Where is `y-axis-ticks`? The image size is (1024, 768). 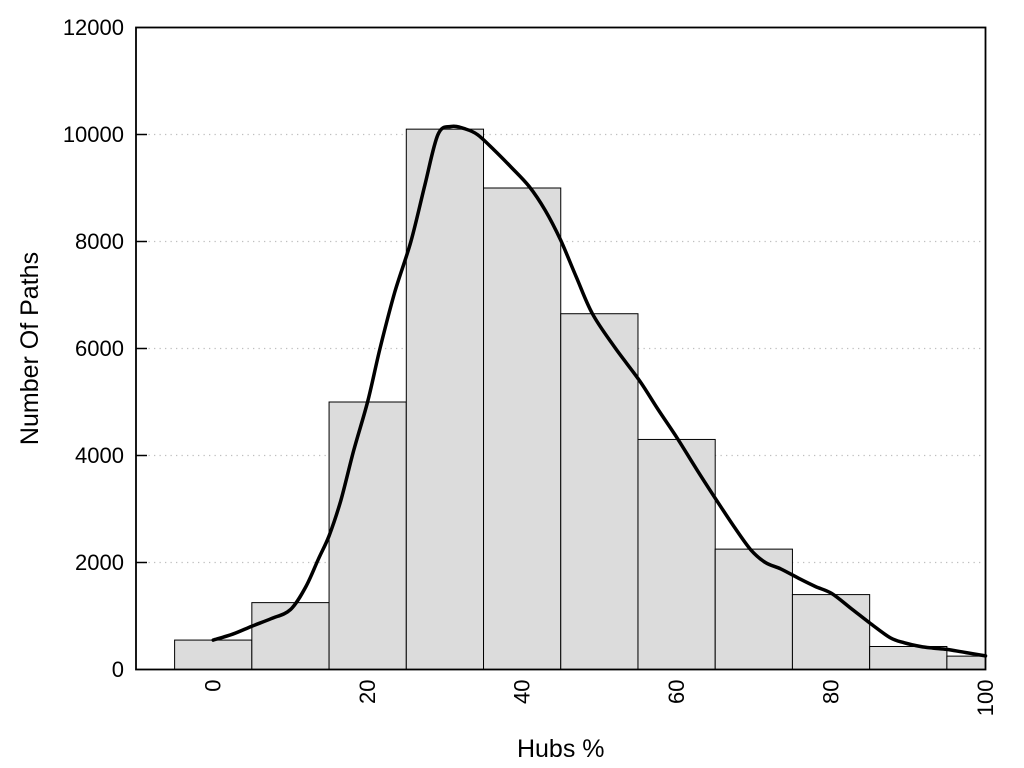
y-axis-ticks is located at coordinates (141, 348).